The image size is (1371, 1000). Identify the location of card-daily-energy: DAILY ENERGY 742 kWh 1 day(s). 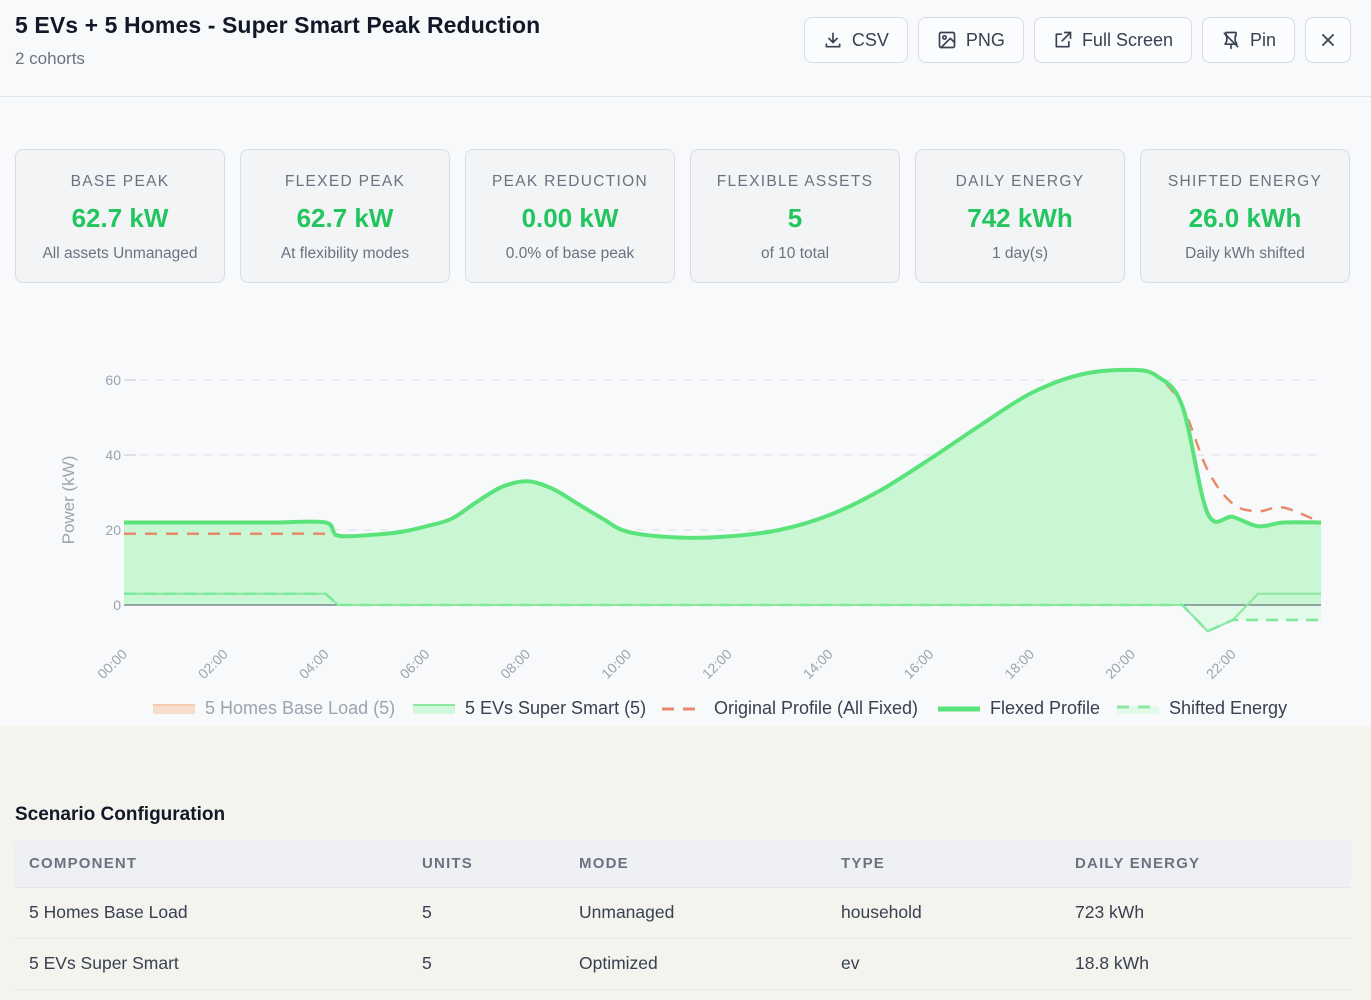
(1020, 216).